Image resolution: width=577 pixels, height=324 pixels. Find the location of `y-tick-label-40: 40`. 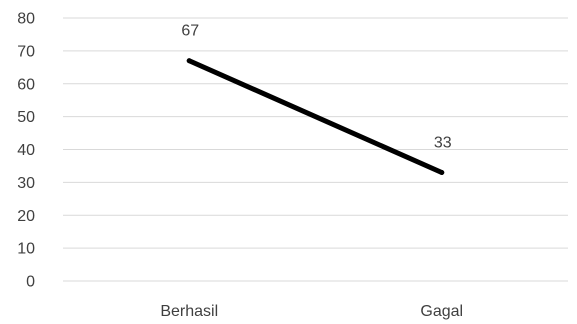

y-tick-label-40: 40 is located at coordinates (26, 150).